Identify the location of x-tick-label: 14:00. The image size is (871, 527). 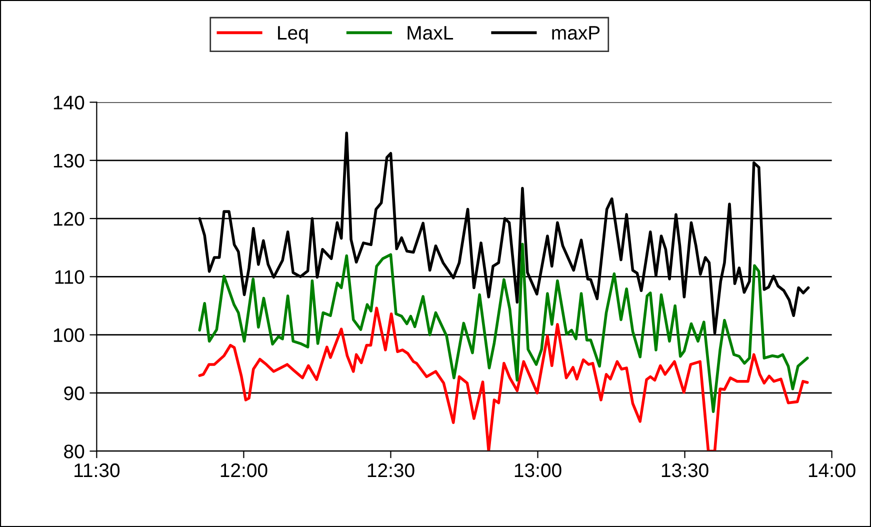
(832, 470).